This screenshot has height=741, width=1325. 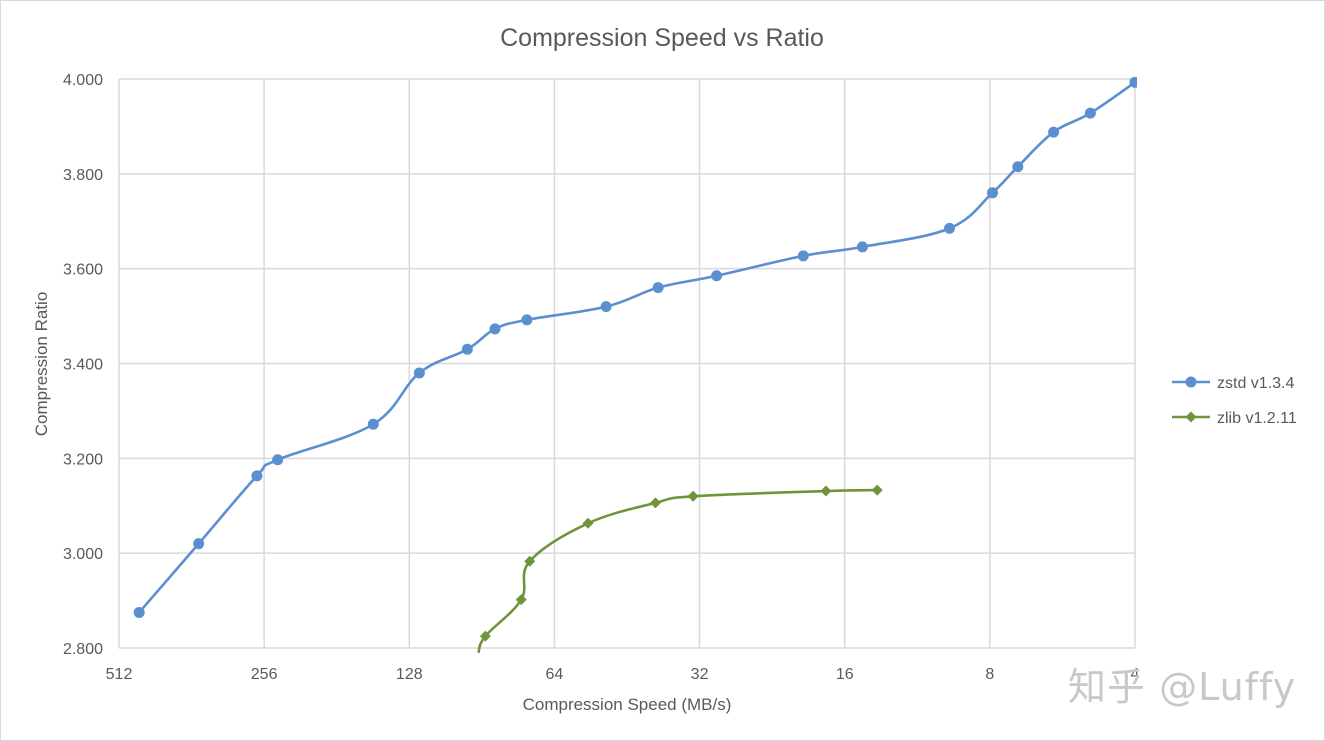 I want to click on x-tick-label: 4, so click(x=1135, y=674).